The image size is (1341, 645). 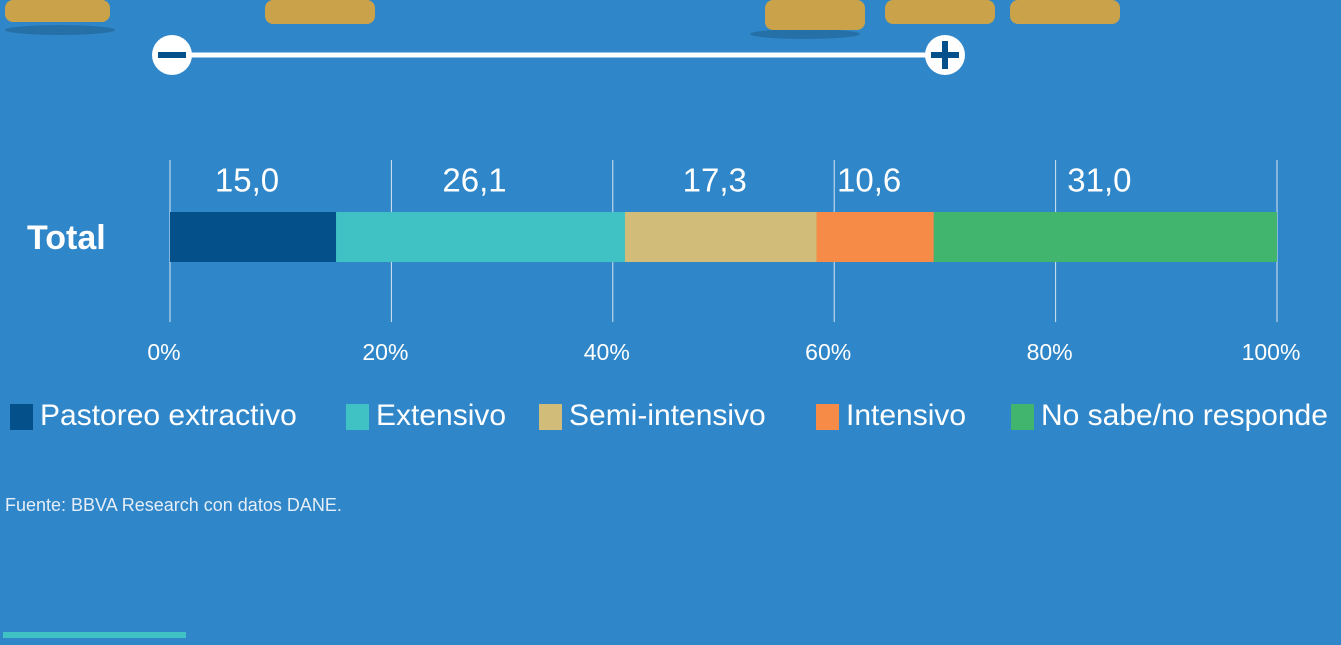 What do you see at coordinates (163, 352) in the screenshot?
I see `x-tick-label: 0%` at bounding box center [163, 352].